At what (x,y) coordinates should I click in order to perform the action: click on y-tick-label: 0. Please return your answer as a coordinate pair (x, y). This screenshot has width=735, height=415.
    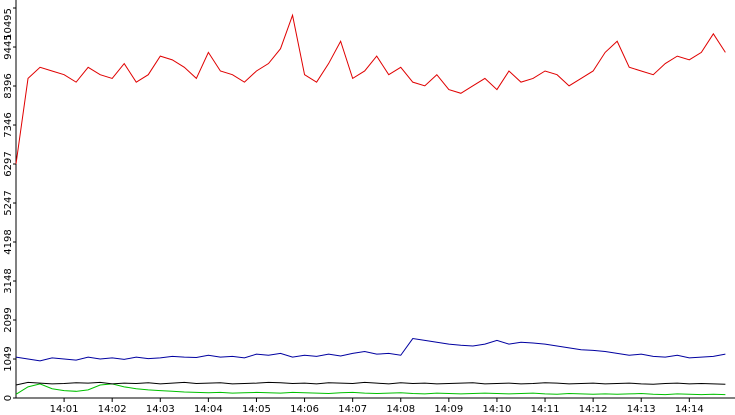
    Looking at the image, I should click on (8, 398).